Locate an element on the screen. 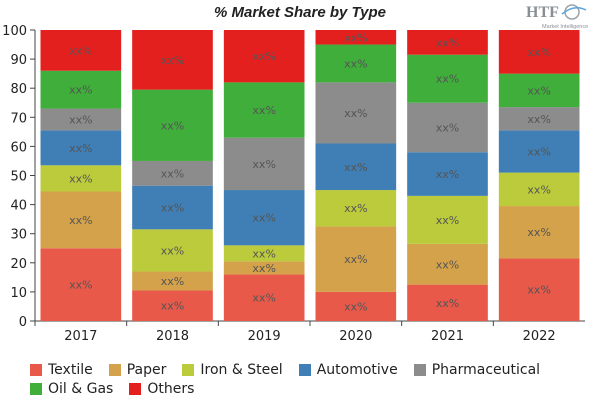 The height and width of the screenshot is (400, 600). x-tick-label: 2020 is located at coordinates (355, 336).